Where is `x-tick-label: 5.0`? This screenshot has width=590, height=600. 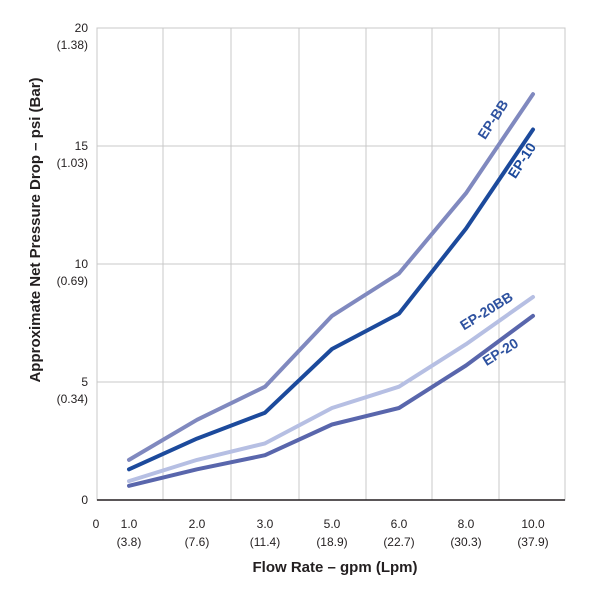 x-tick-label: 5.0 is located at coordinates (332, 524).